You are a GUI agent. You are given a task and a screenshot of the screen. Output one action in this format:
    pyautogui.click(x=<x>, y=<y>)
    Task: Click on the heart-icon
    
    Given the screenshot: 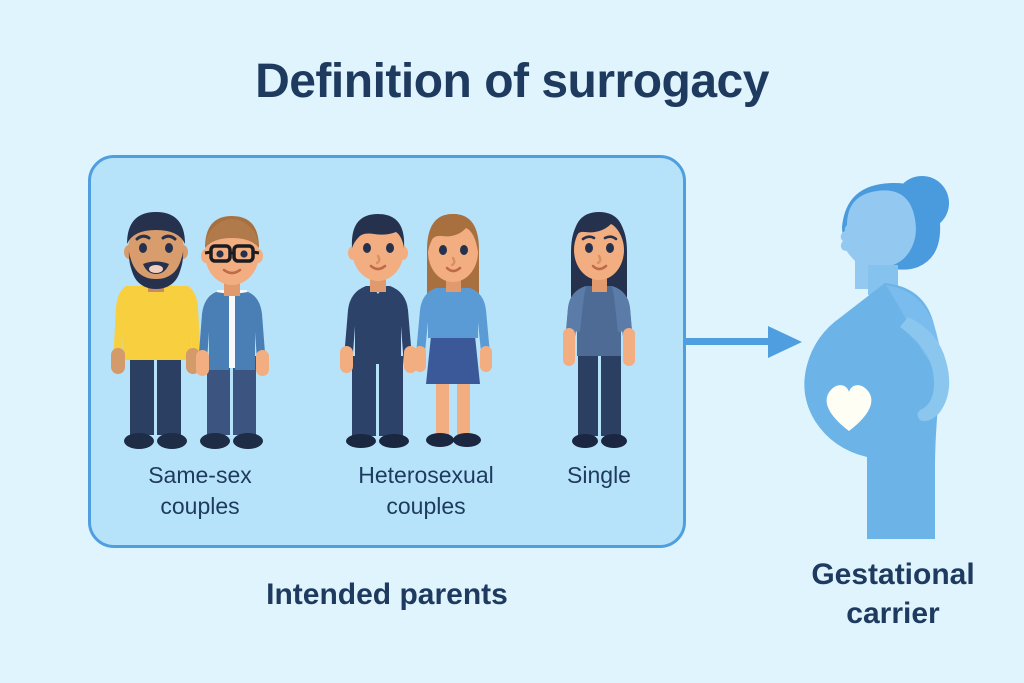 What is the action you would take?
    pyautogui.click(x=849, y=408)
    